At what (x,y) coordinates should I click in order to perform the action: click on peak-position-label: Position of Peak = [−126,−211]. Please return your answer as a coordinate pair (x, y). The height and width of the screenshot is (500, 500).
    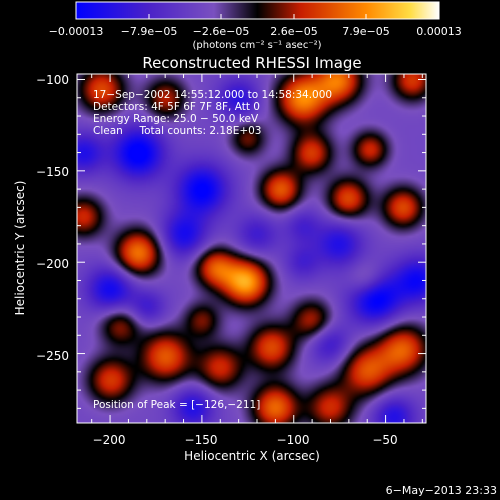
    Looking at the image, I should click on (176, 405).